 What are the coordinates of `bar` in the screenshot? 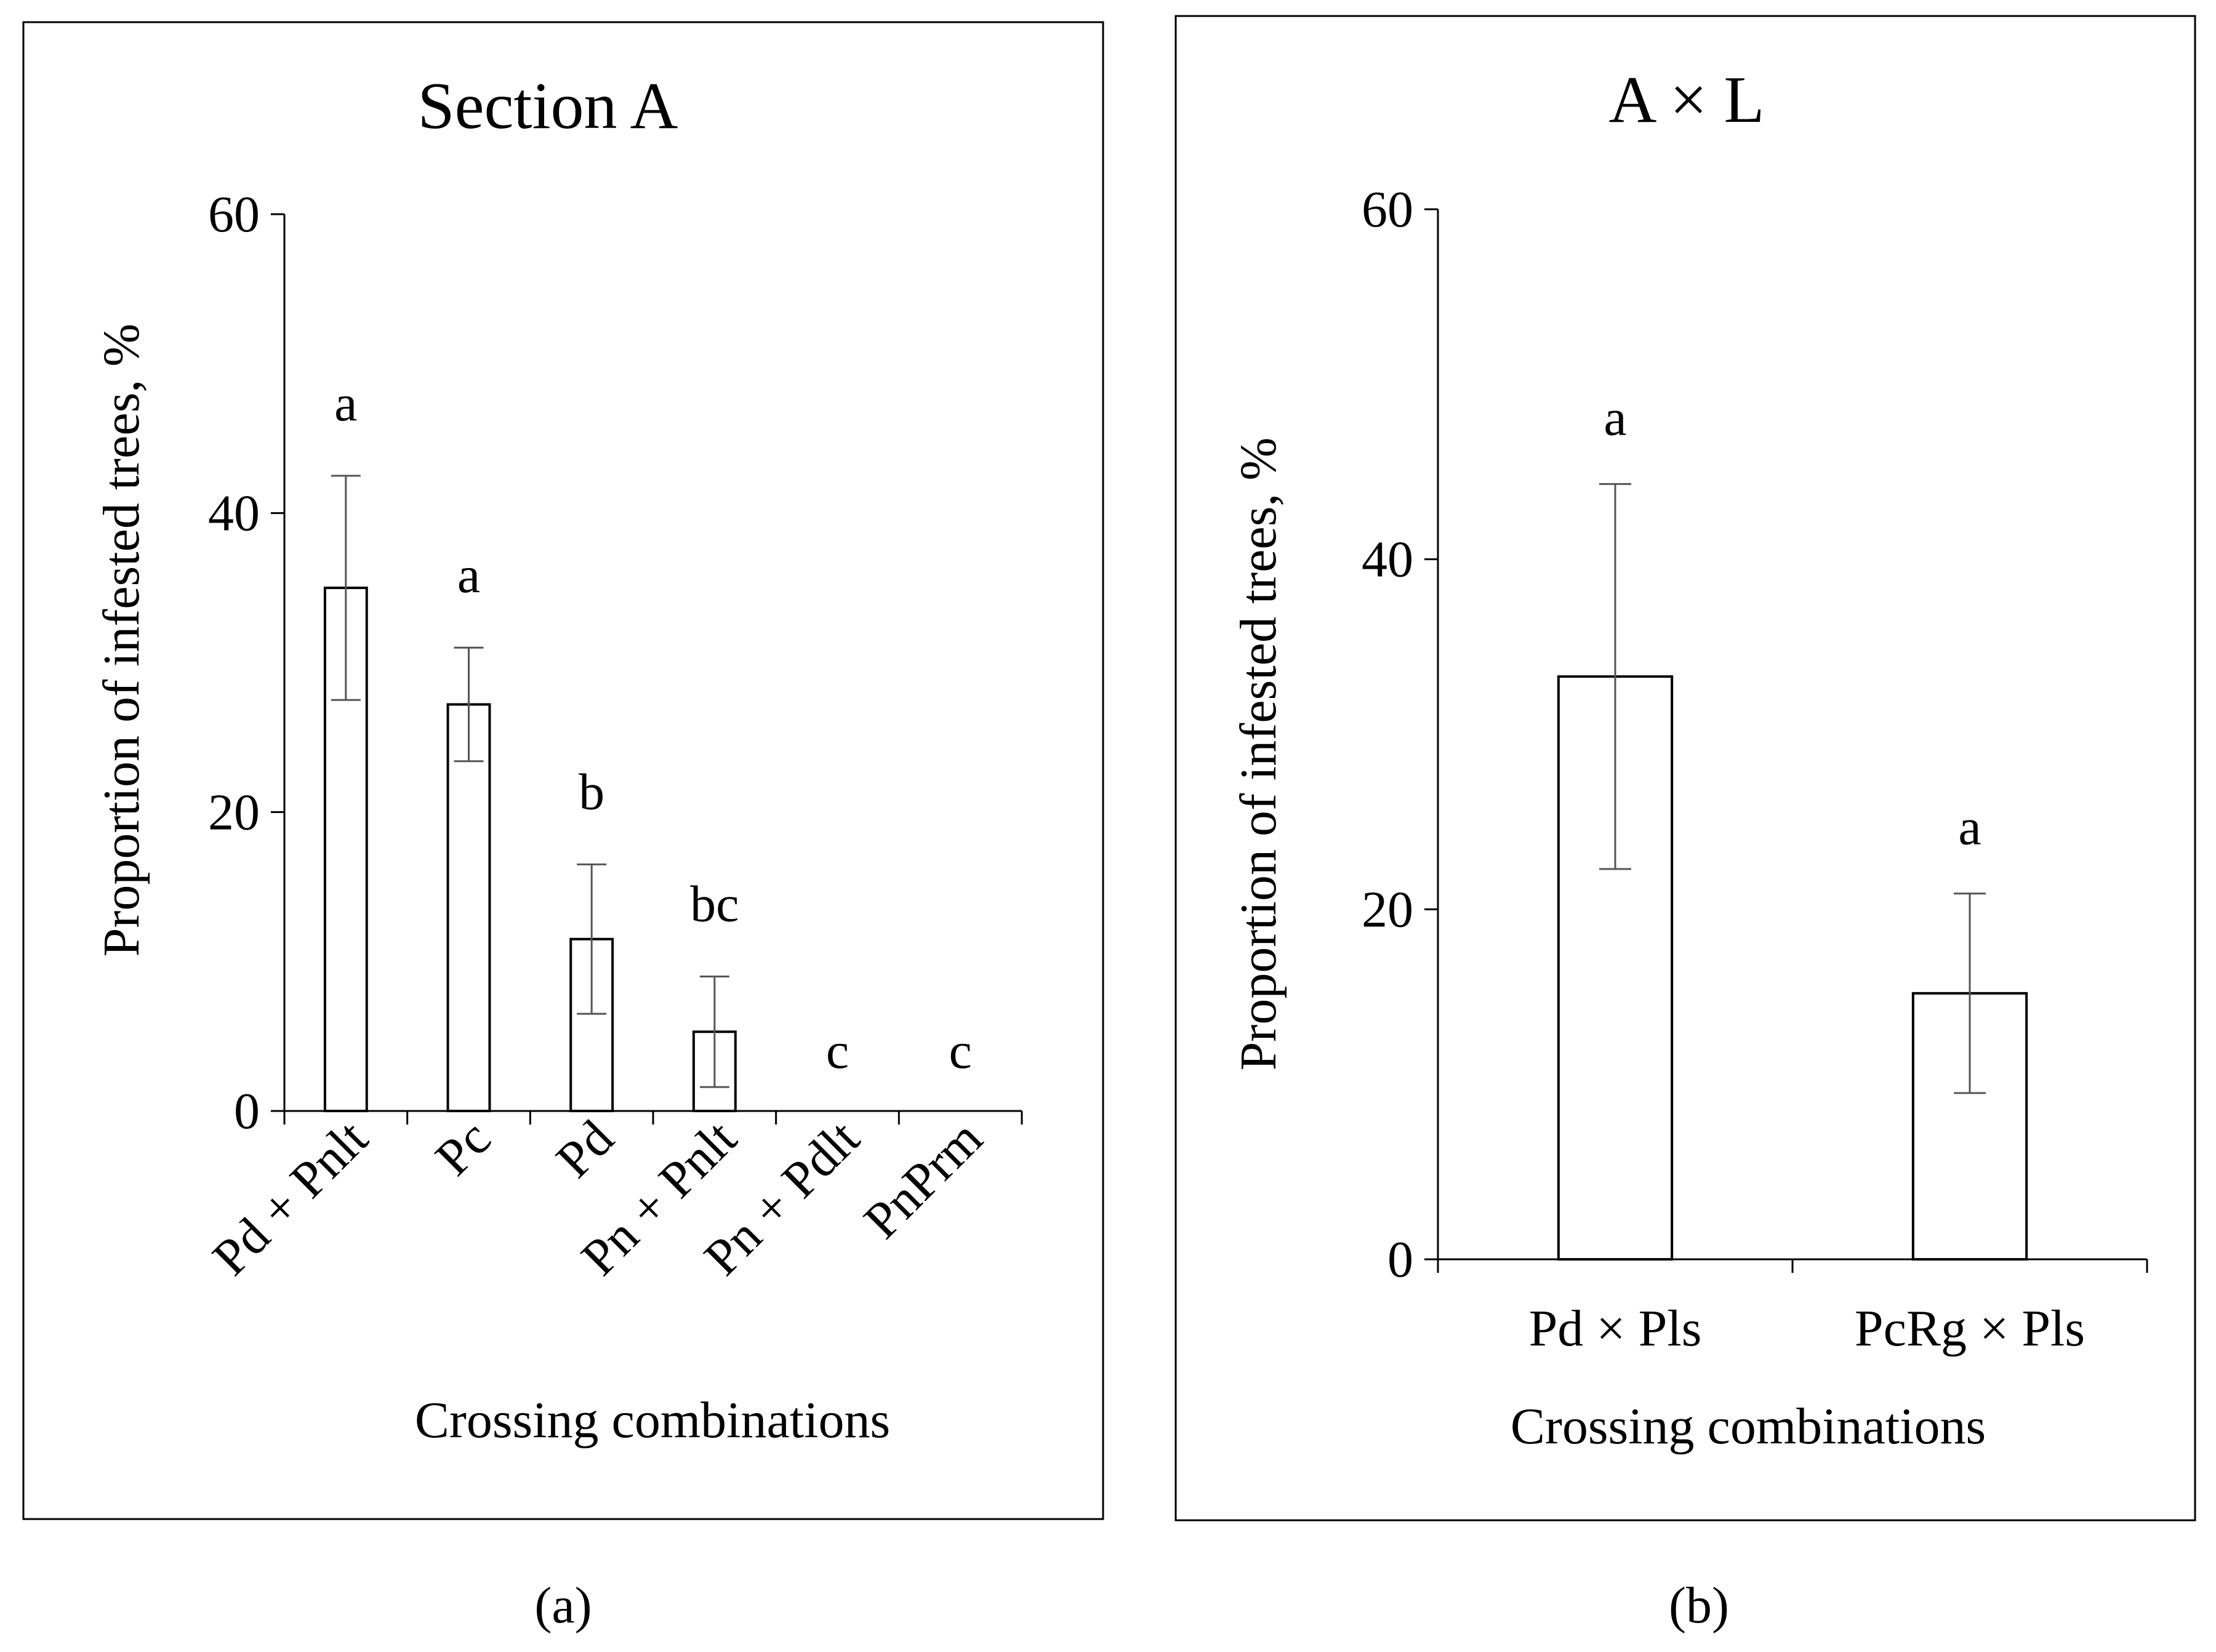 It's located at (468, 907).